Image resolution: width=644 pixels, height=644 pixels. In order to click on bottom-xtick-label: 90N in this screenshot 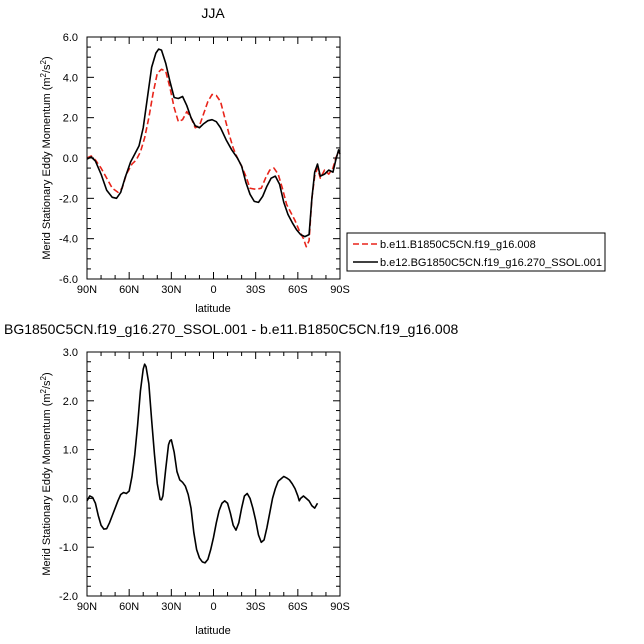, I will do `click(87, 607)`.